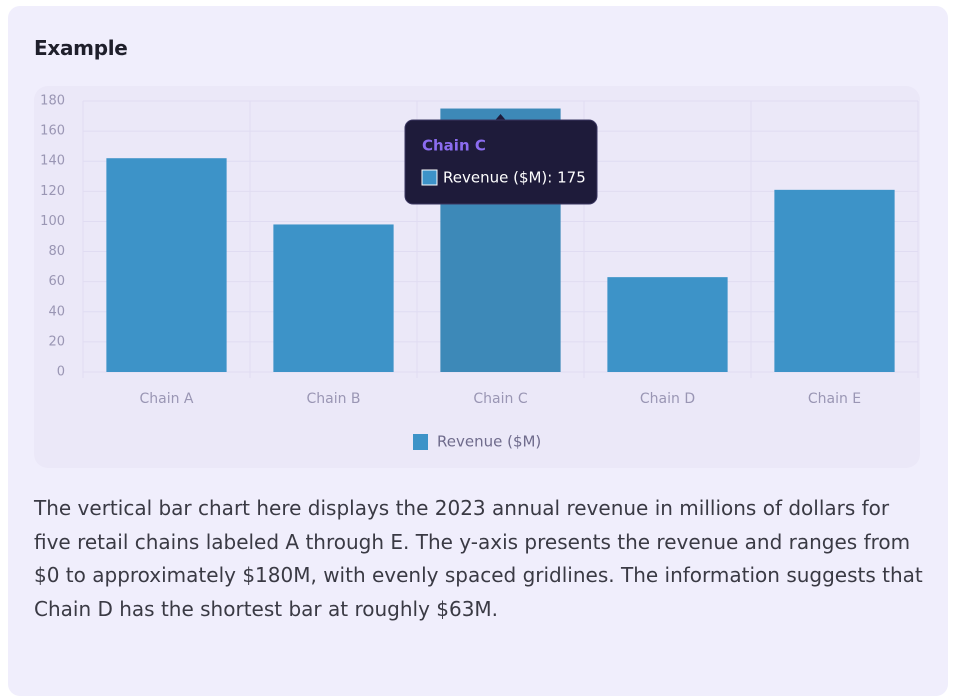 This screenshot has height=696, width=956. I want to click on y-tick-label: 120, so click(52, 191).